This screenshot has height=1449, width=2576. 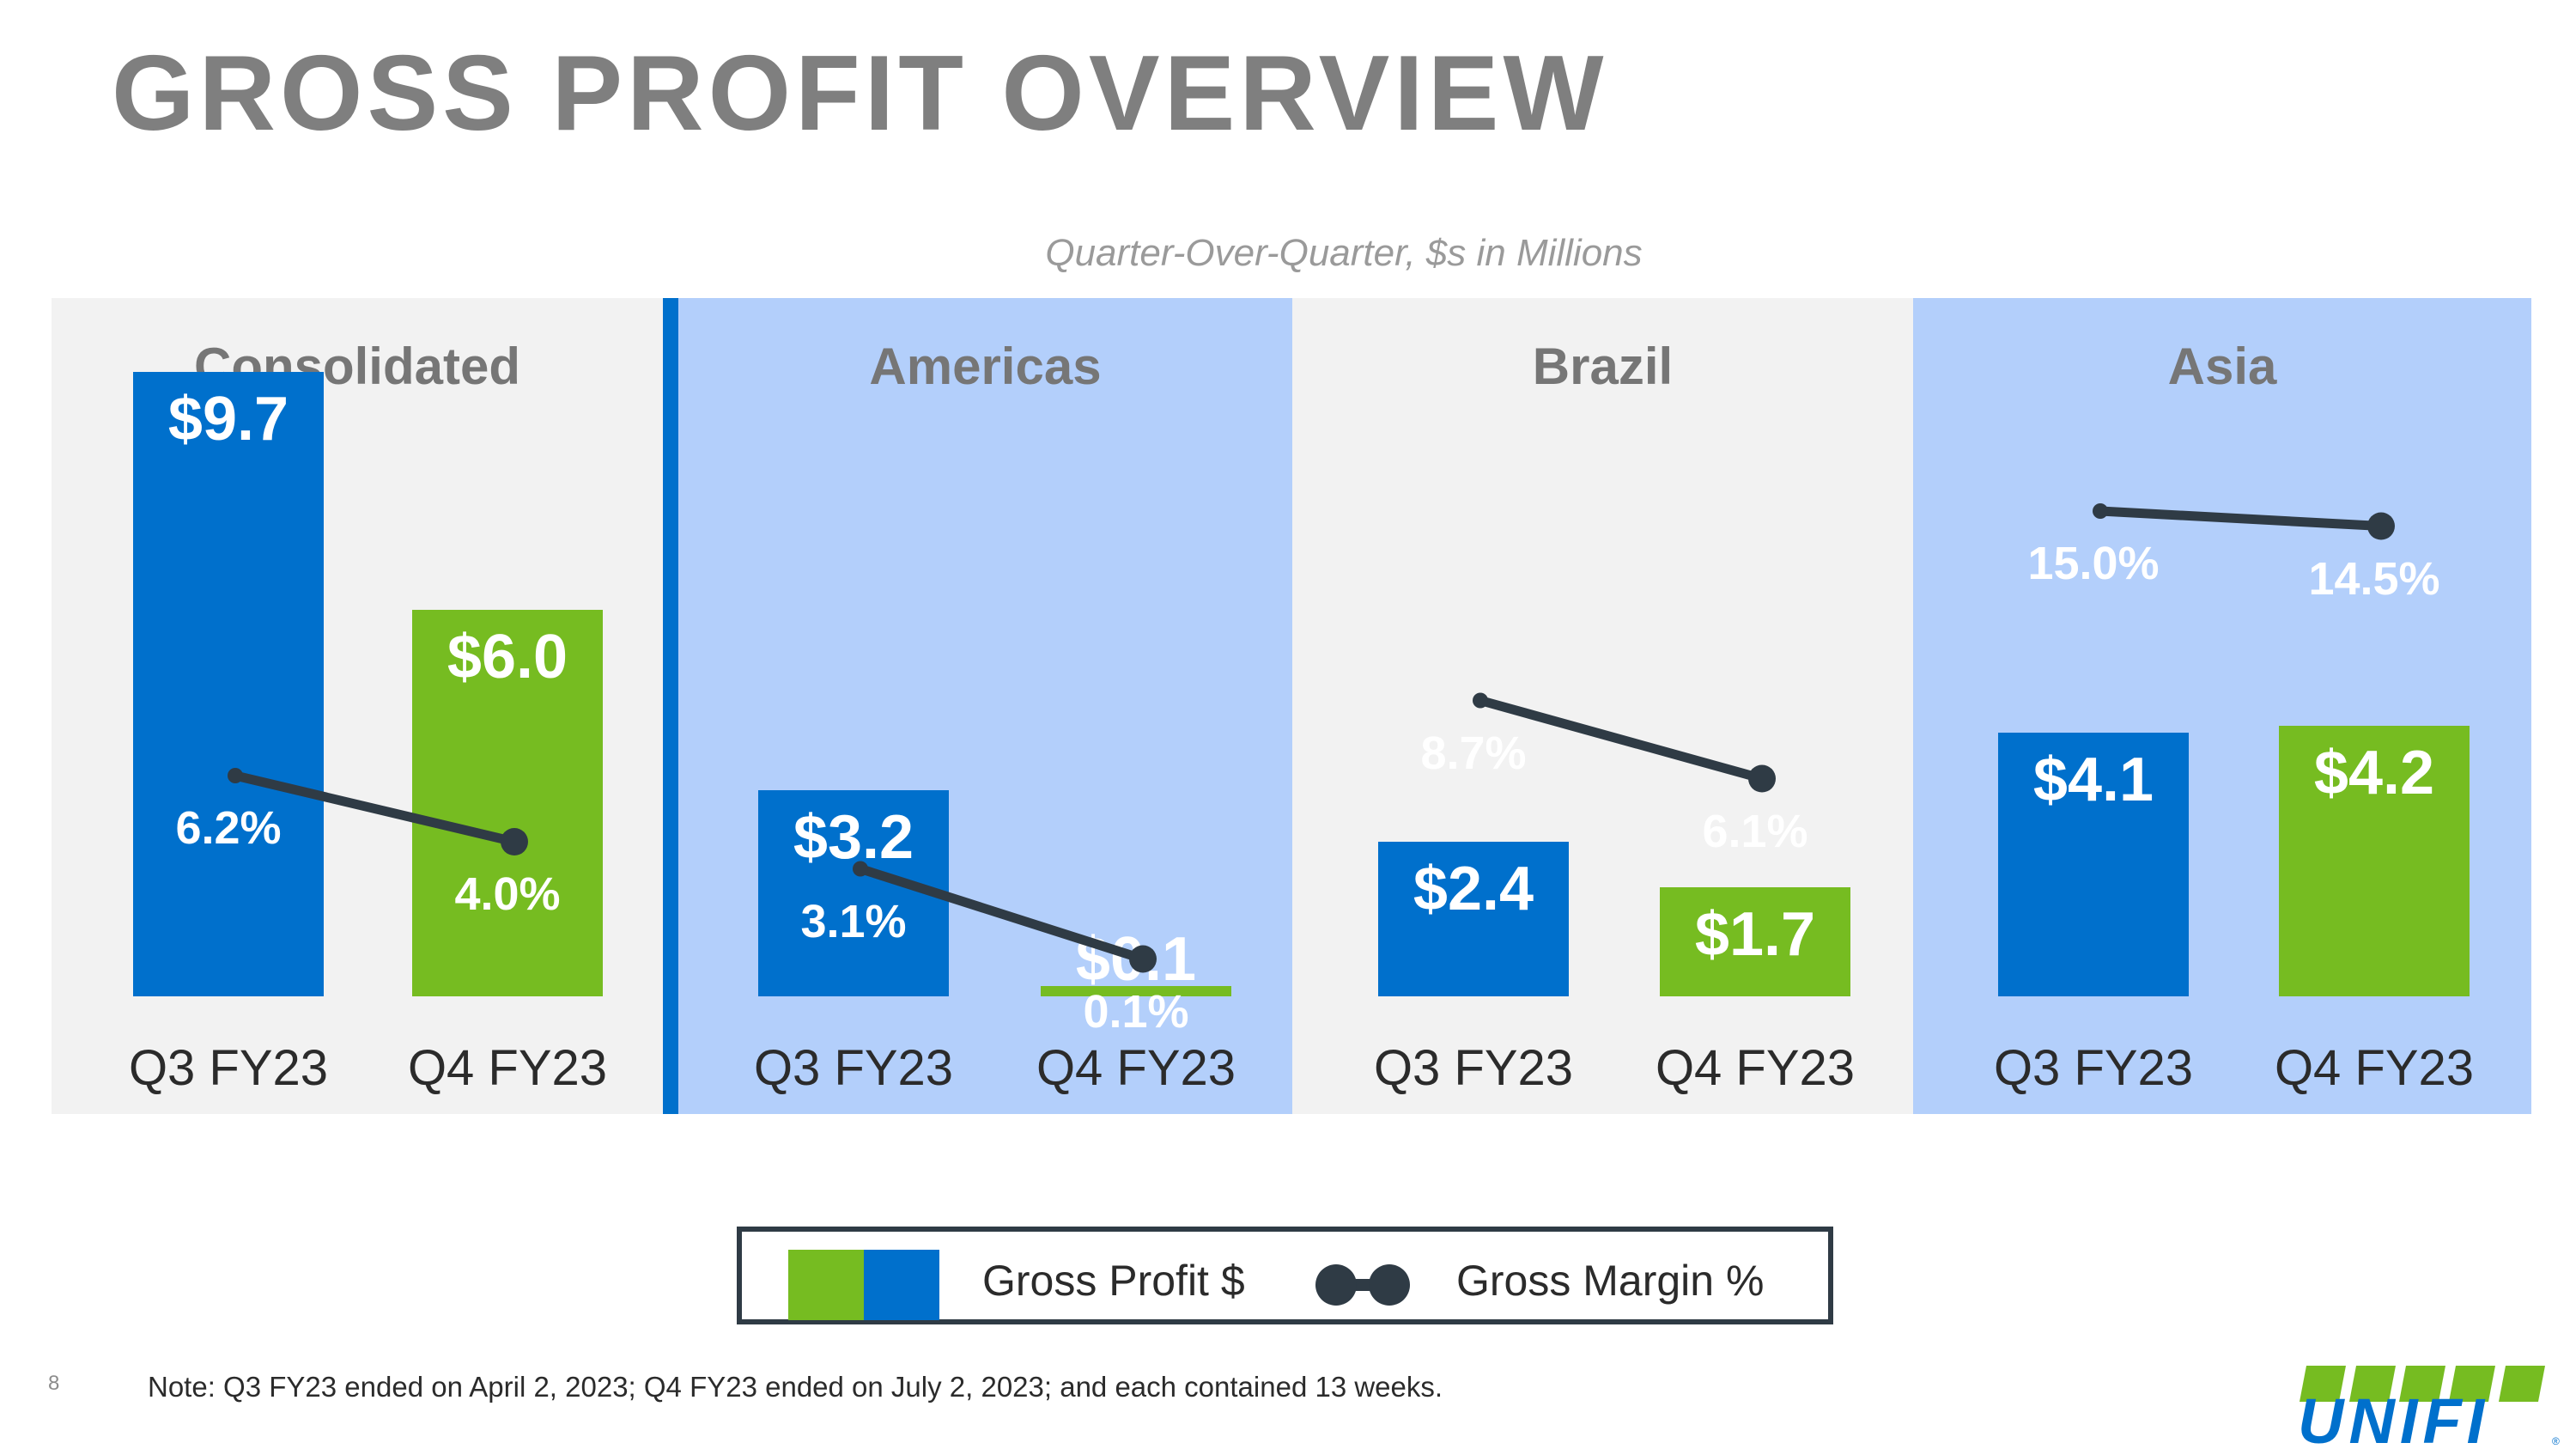 What do you see at coordinates (2093, 779) in the screenshot?
I see `value-label-asia-q3: $4.1` at bounding box center [2093, 779].